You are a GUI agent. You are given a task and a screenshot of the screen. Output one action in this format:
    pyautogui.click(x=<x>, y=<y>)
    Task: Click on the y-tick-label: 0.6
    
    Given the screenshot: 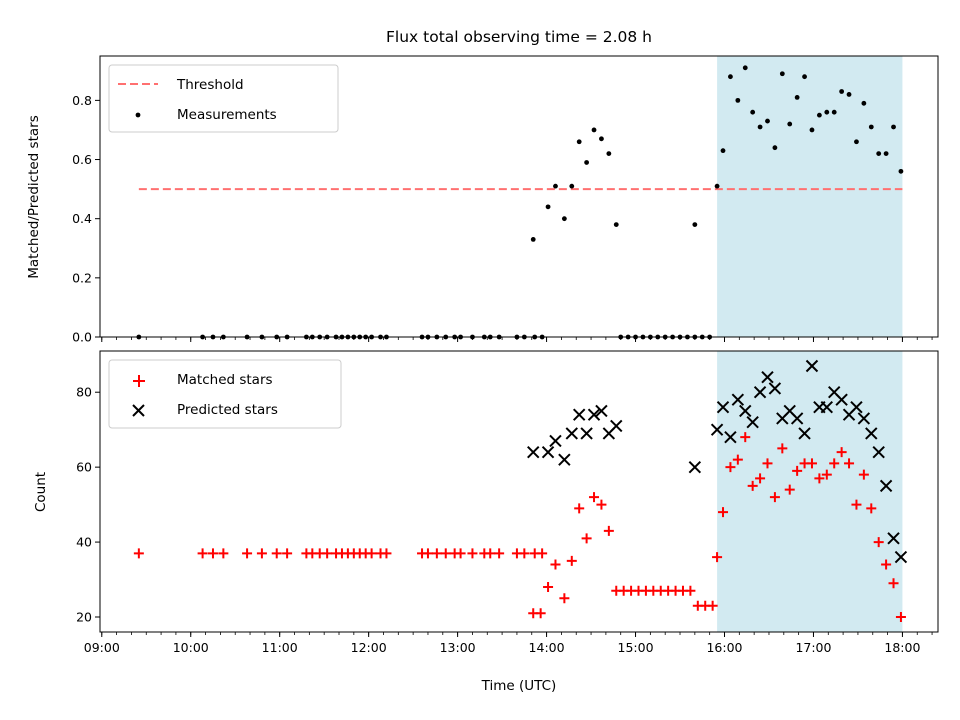 What is the action you would take?
    pyautogui.click(x=82, y=159)
    